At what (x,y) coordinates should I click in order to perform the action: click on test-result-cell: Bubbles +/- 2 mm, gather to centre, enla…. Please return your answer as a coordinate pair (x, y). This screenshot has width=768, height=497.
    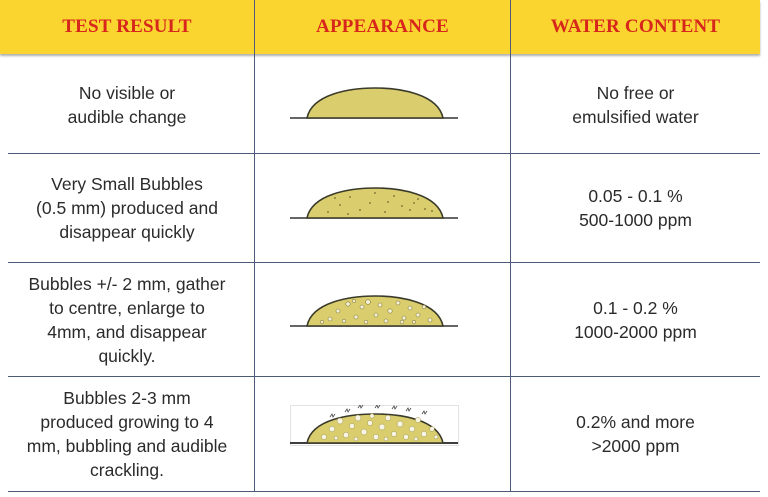
    Looking at the image, I should click on (127, 319).